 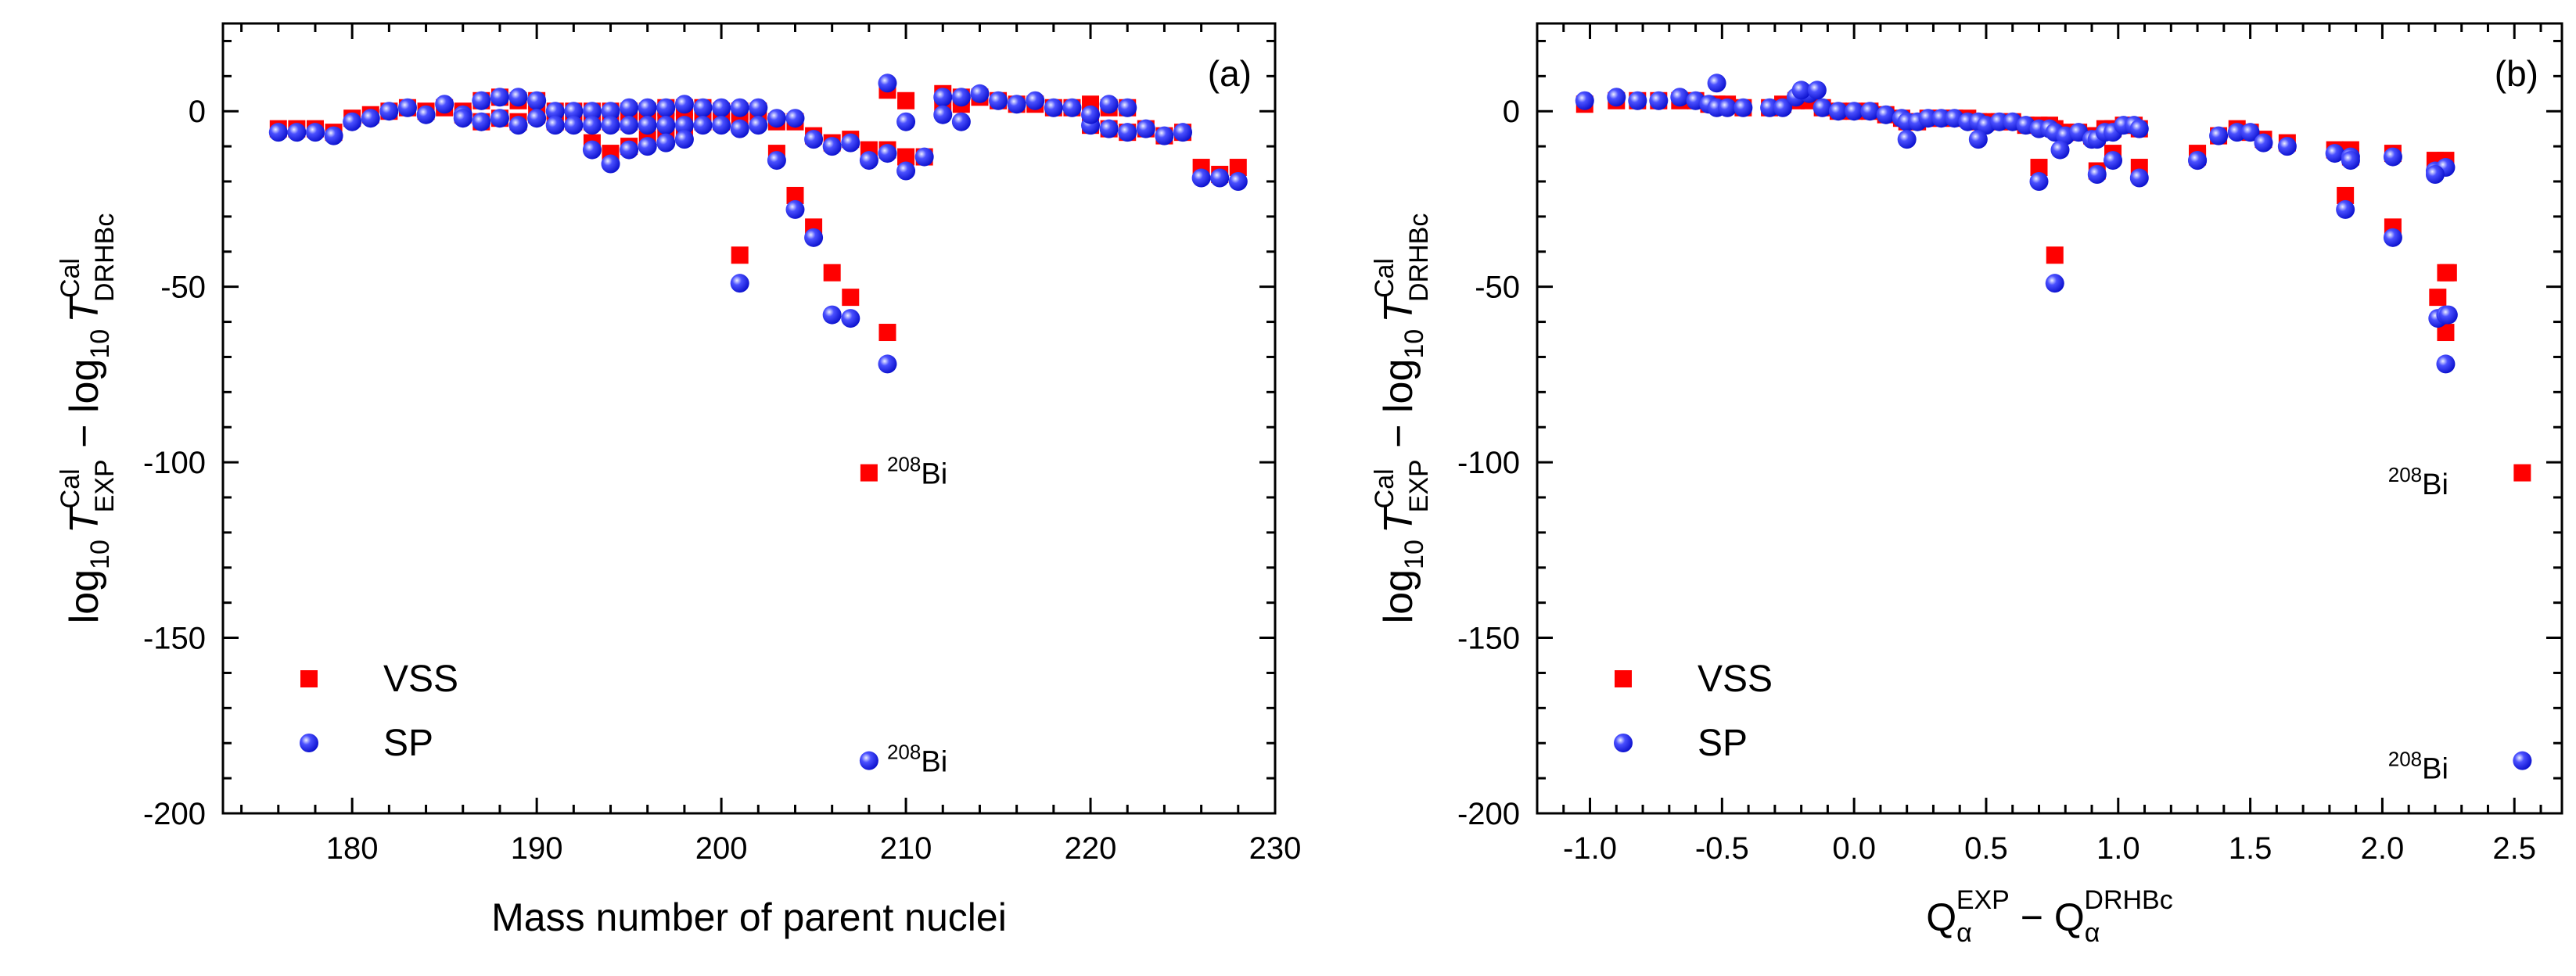 I want to click on y-tick-label: 0, so click(x=1512, y=112).